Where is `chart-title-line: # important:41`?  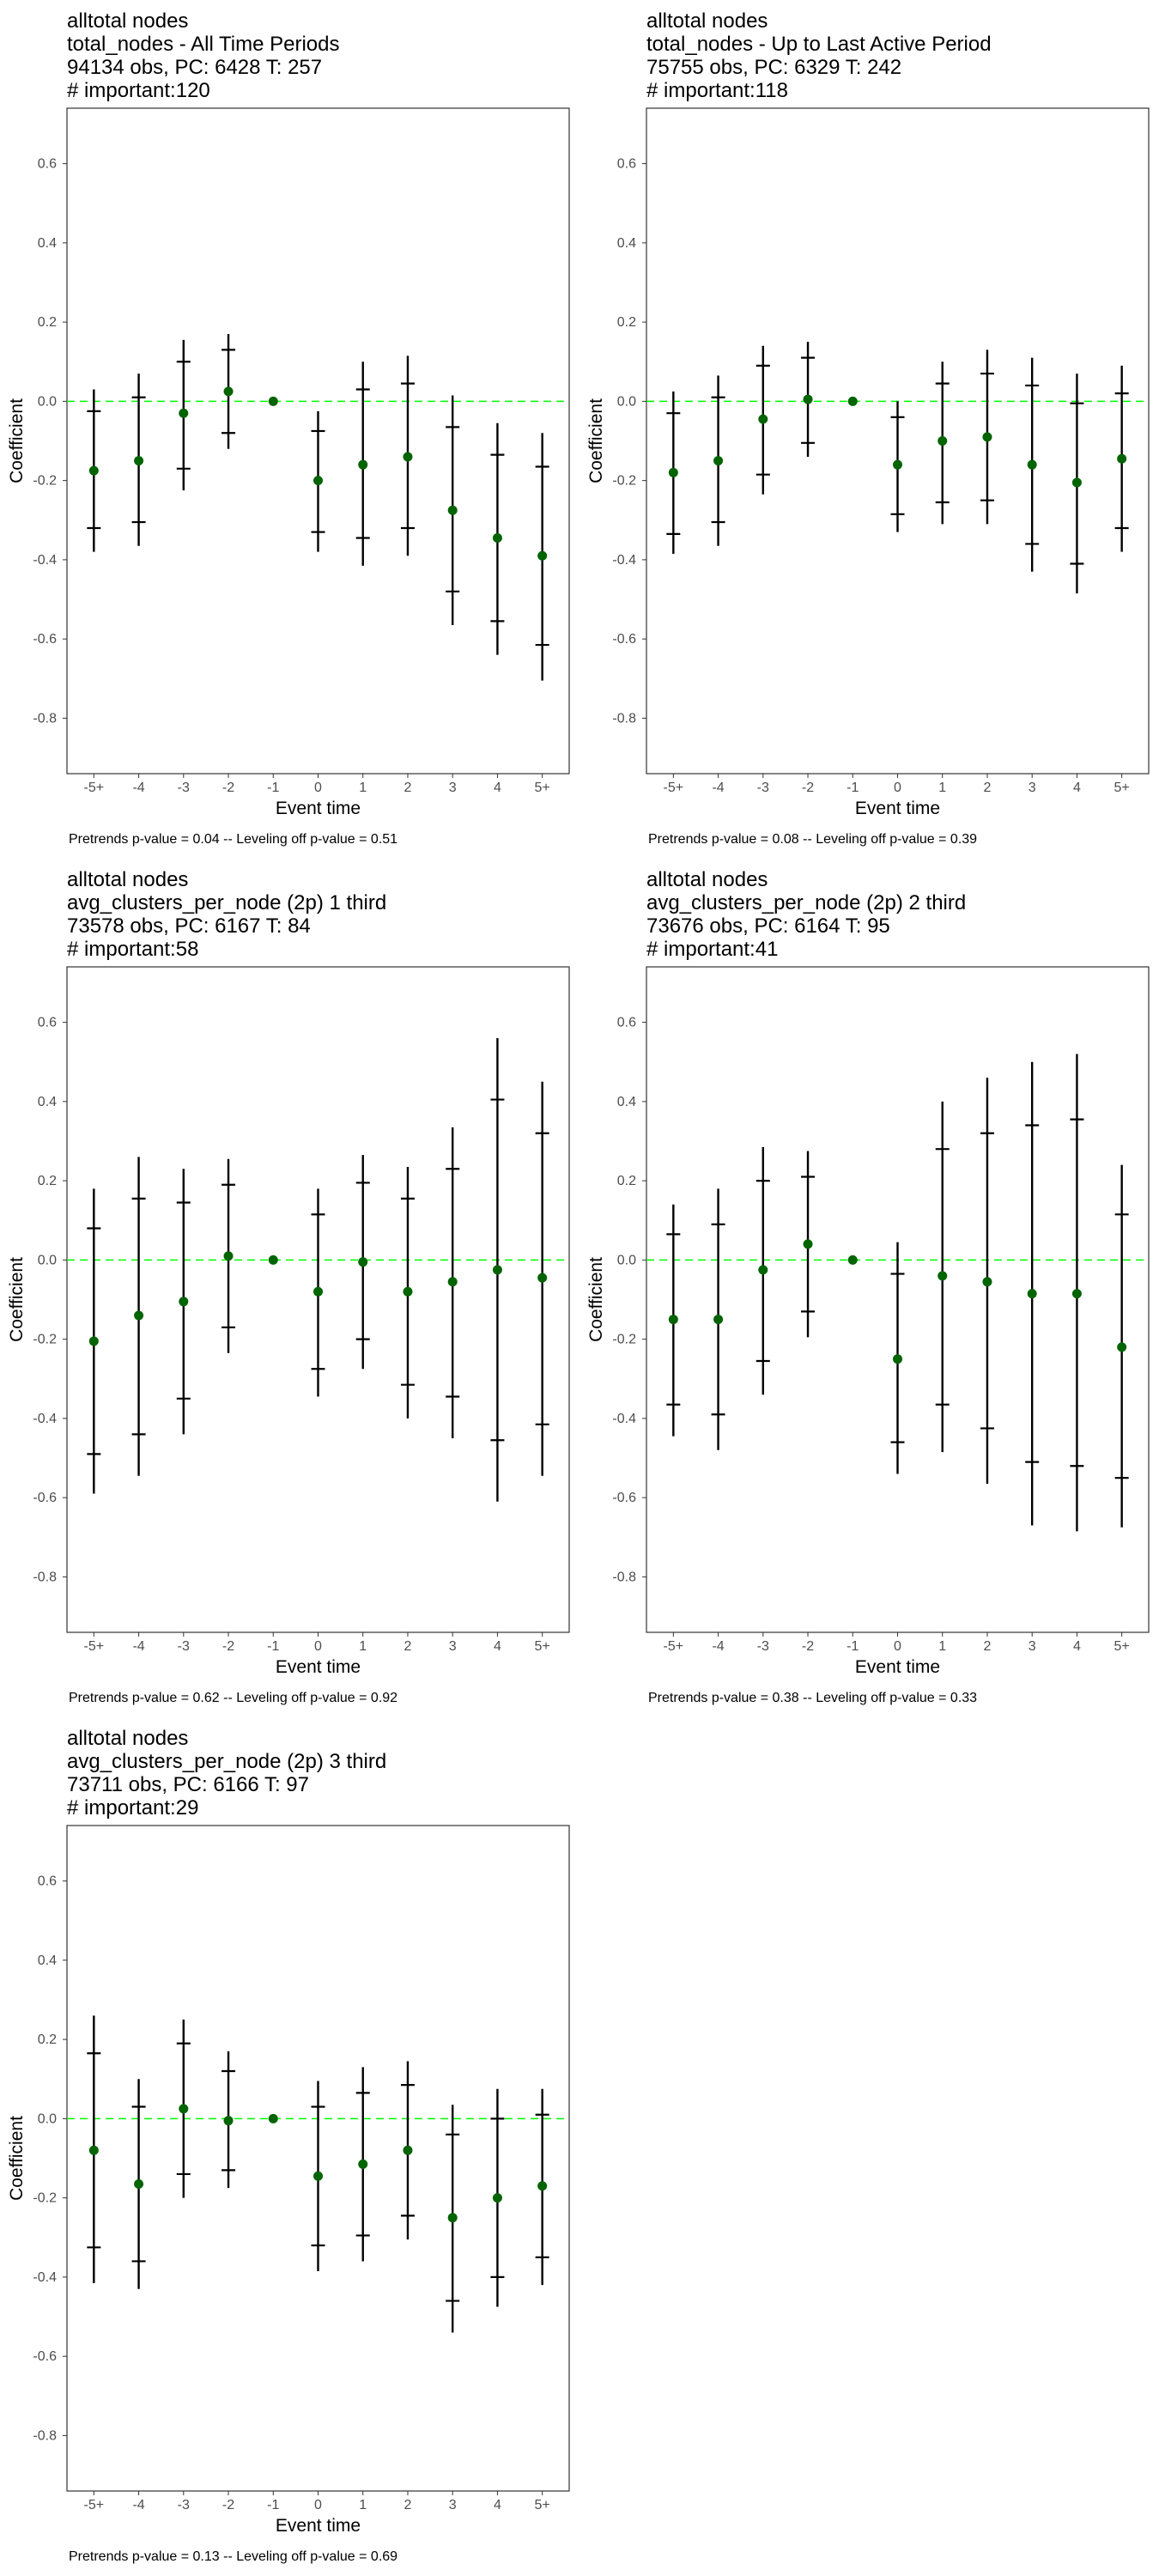 chart-title-line: # important:41 is located at coordinates (712, 950).